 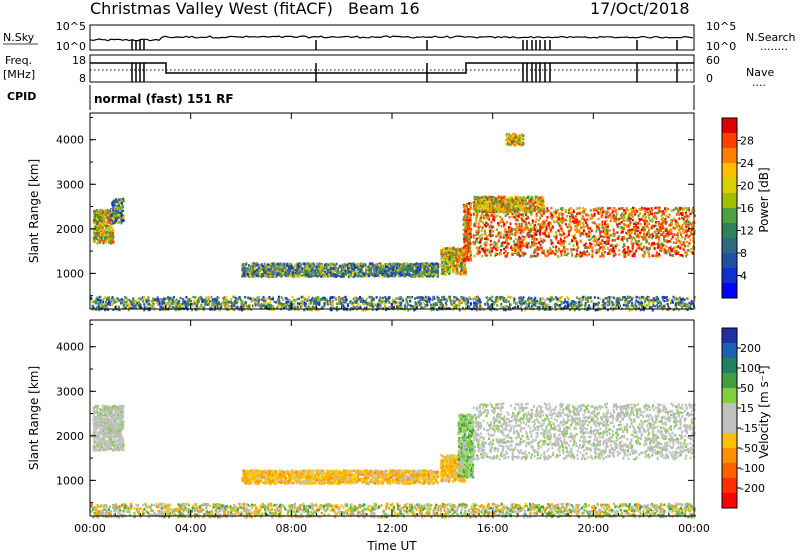 What do you see at coordinates (404, 72) in the screenshot?
I see `freq-gap-ticks` at bounding box center [404, 72].